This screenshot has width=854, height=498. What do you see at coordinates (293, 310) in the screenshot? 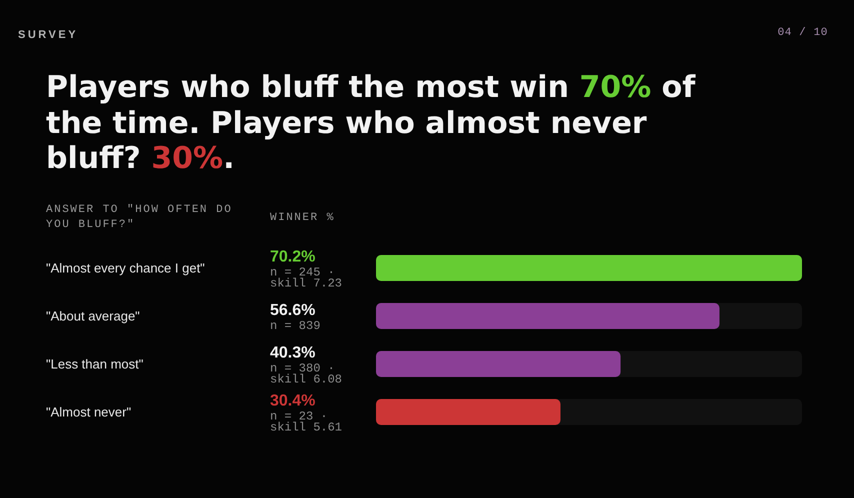
I see `data-label: 56.6%` at bounding box center [293, 310].